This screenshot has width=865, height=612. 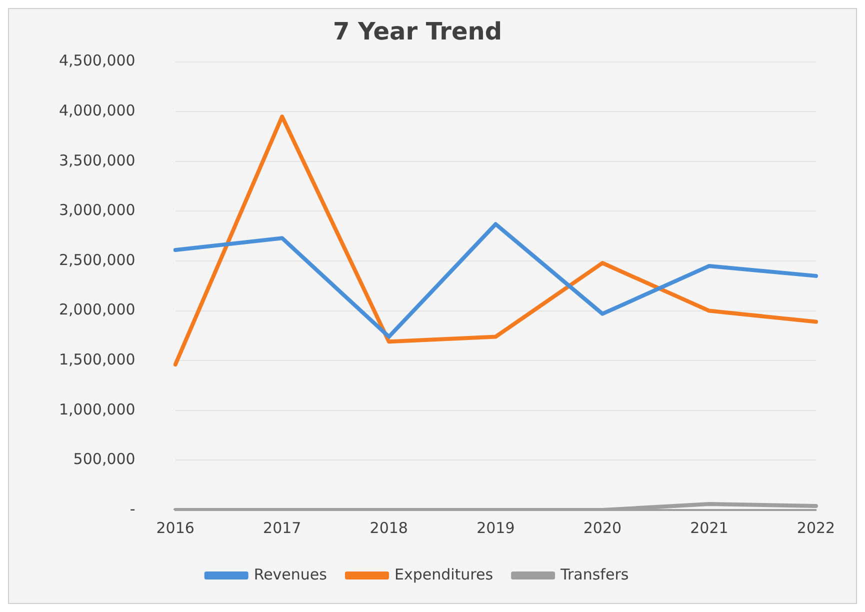 I want to click on y-tick-label: 1,500,000, so click(x=97, y=359).